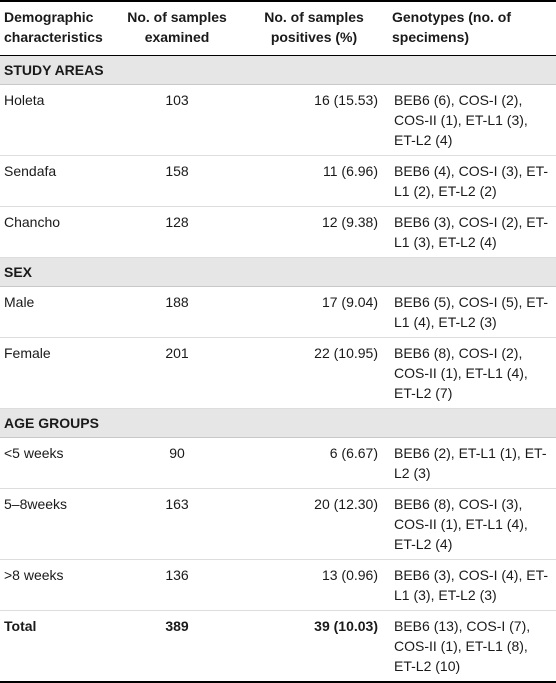  I want to click on row-examined: 188, so click(177, 312).